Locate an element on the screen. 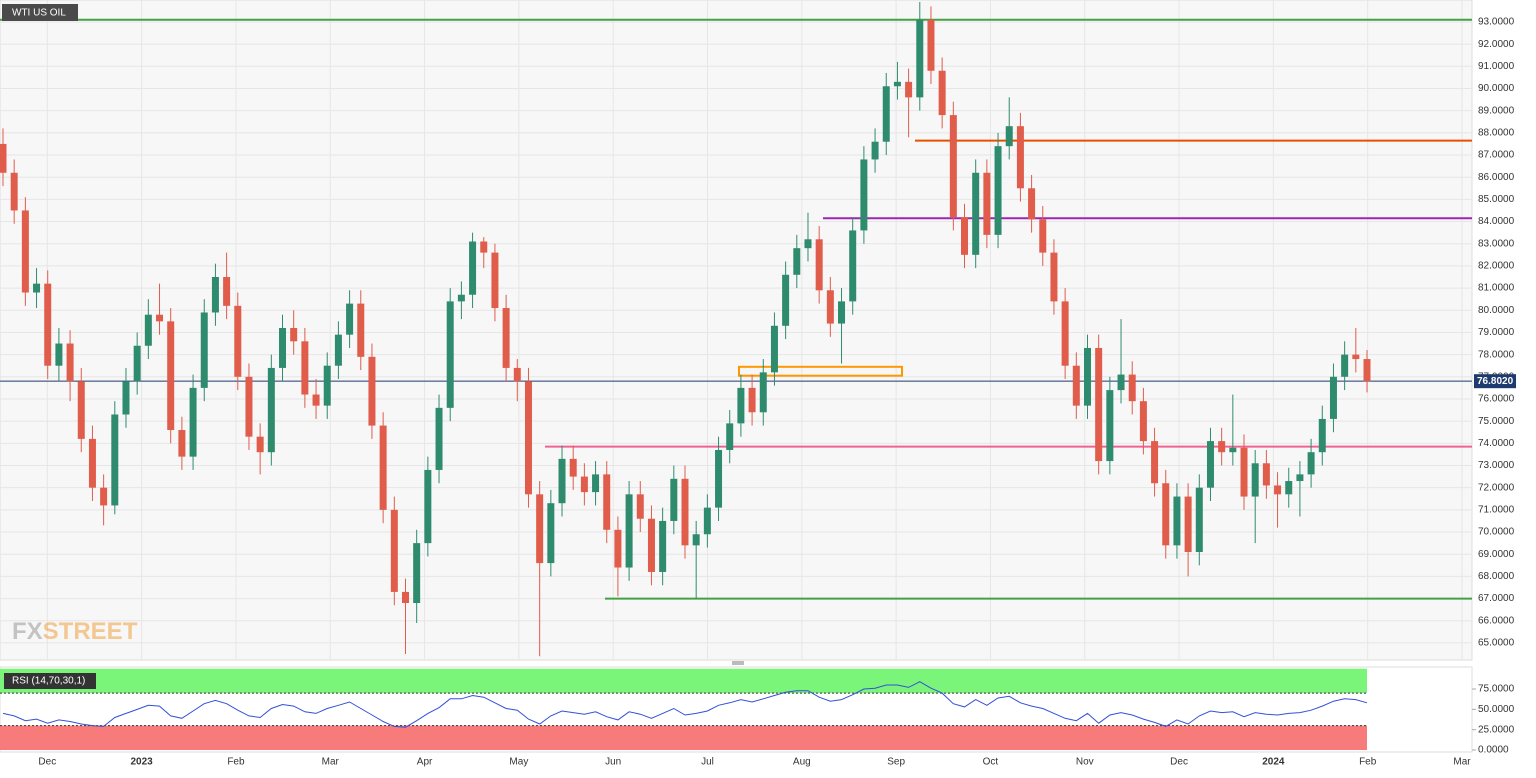 This screenshot has height=778, width=1536. y-tick-label: 72.0000 is located at coordinates (1496, 487).